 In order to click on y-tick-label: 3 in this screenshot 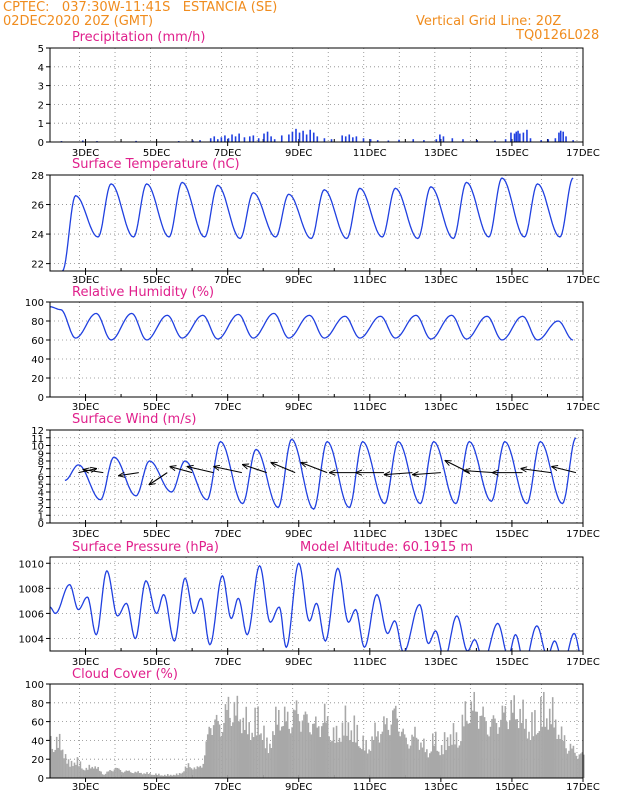, I will do `click(41, 501)`.